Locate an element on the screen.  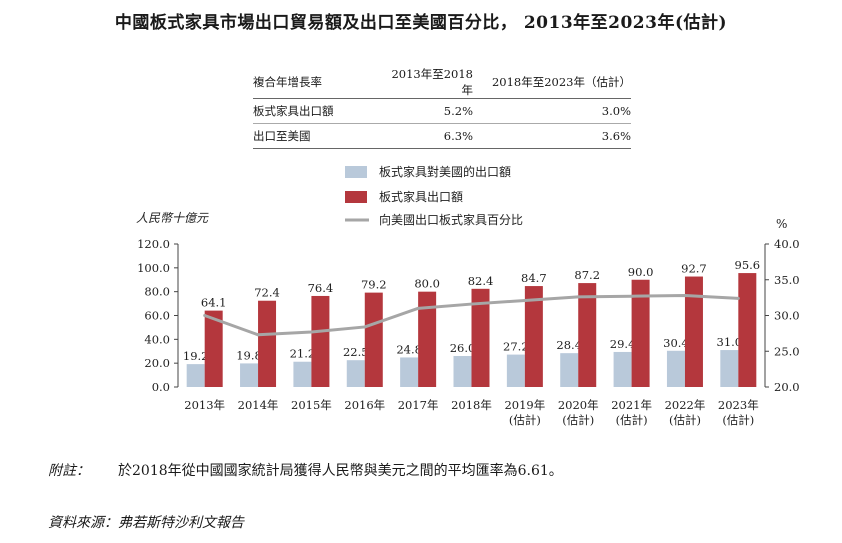
bar-value-label: 31.0 is located at coordinates (730, 342).